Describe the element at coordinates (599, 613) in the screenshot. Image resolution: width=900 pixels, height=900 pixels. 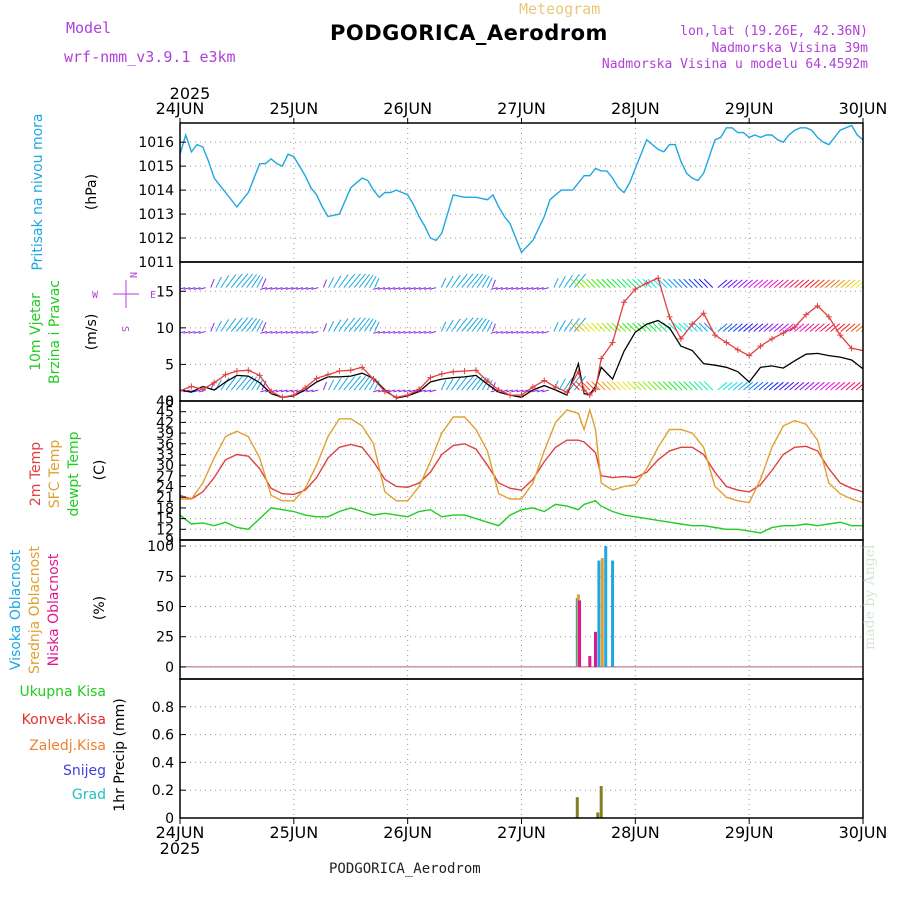
I see `cloud-bar-visoka` at that location.